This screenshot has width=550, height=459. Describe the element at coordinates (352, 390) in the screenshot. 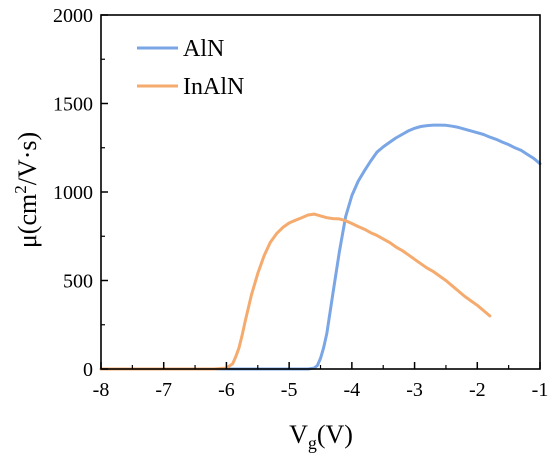

I see `x-tick-label: -4` at that location.